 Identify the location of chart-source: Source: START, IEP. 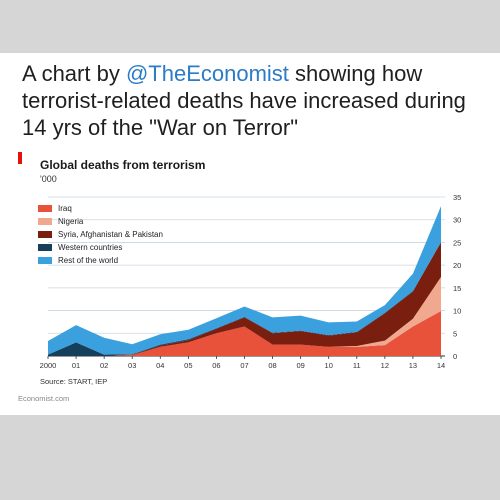
(74, 381).